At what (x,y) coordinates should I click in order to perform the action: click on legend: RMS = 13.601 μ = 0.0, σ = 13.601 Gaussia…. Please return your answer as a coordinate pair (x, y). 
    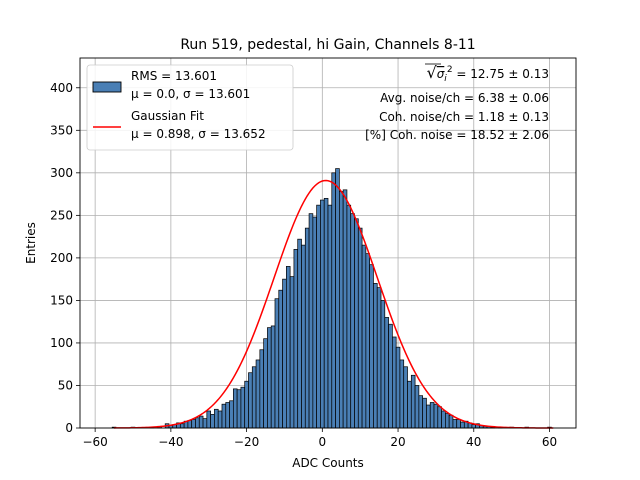
    Looking at the image, I should click on (190, 107).